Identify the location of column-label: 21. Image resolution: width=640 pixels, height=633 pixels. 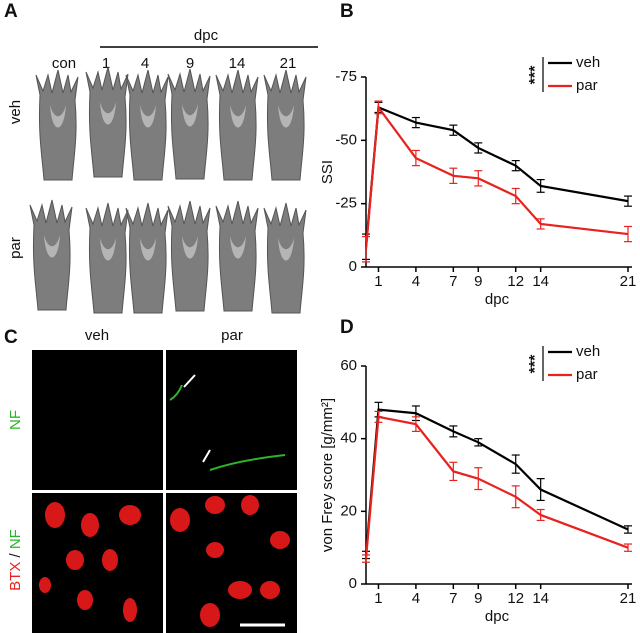
(288, 63).